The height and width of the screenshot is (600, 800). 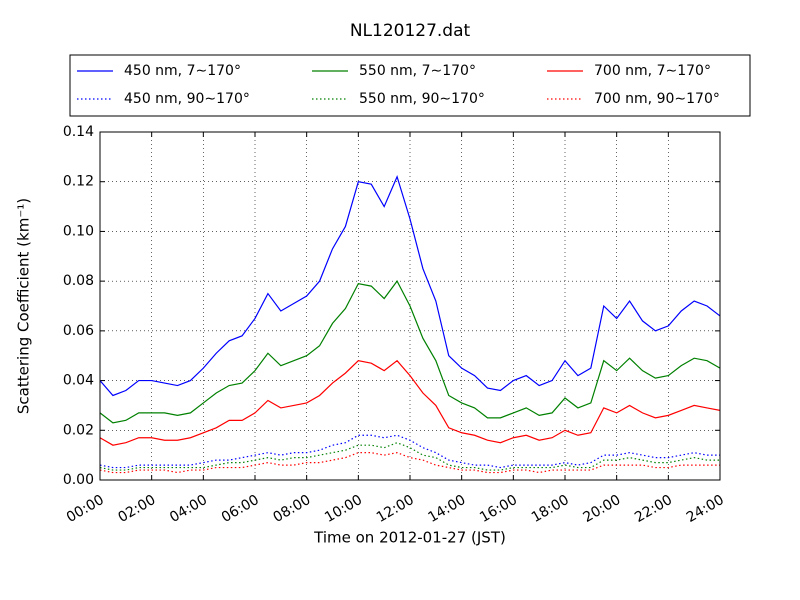 What do you see at coordinates (410, 31) in the screenshot?
I see `chart-title: NL120127.dat` at bounding box center [410, 31].